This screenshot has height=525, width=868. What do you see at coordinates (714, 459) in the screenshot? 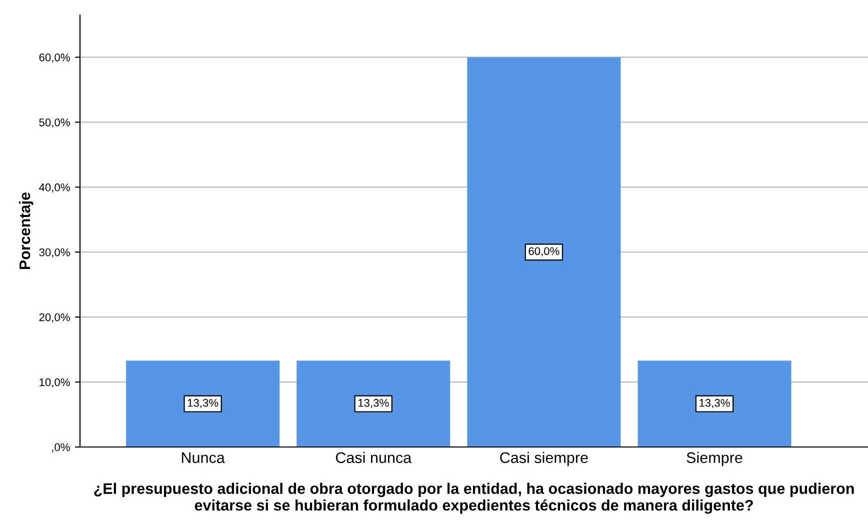
I see `x-tick-label: Siempre` at bounding box center [714, 459].